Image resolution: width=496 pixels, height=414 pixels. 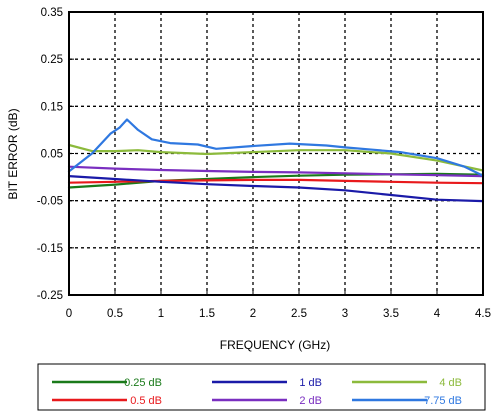 I want to click on y-tick-label: -0.15, so click(x=50, y=249).